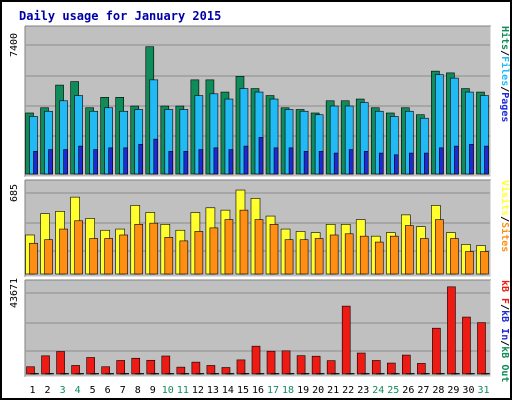 The width and height of the screenshot is (512, 400). I want to click on visits-legend-item-2: Sites, so click(505, 237).